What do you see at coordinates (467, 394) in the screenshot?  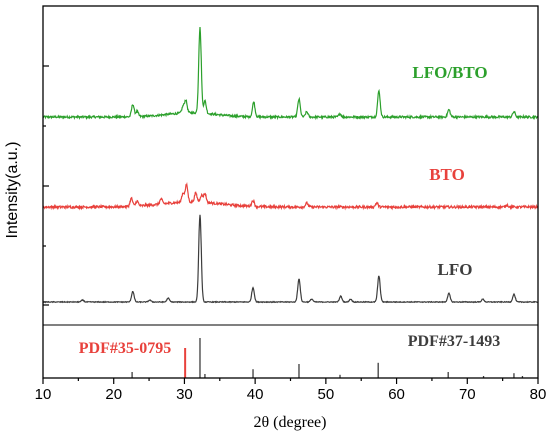 I see `x-tick-label: 70` at bounding box center [467, 394].